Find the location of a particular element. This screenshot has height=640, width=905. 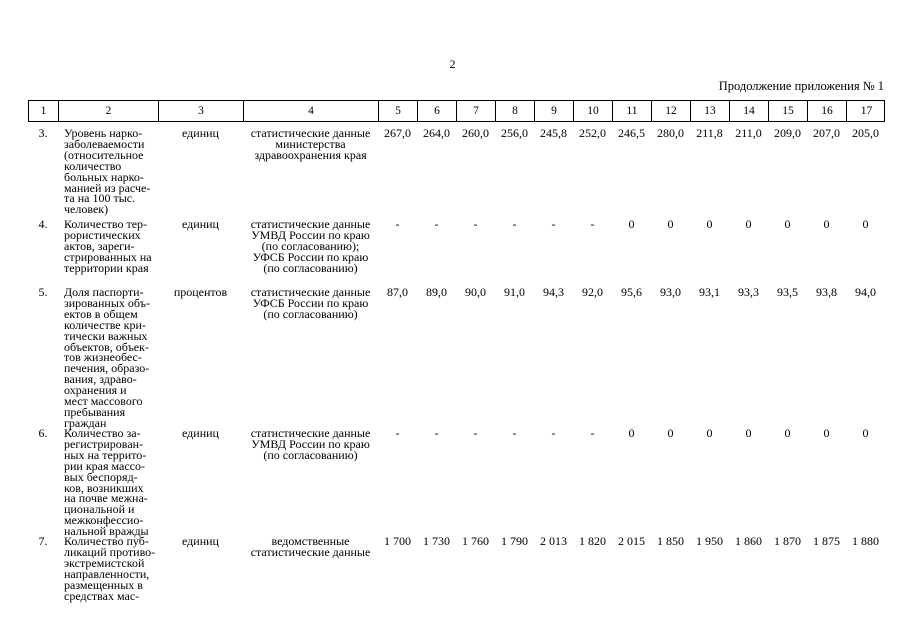

value-cell: 245,8 is located at coordinates (553, 133).